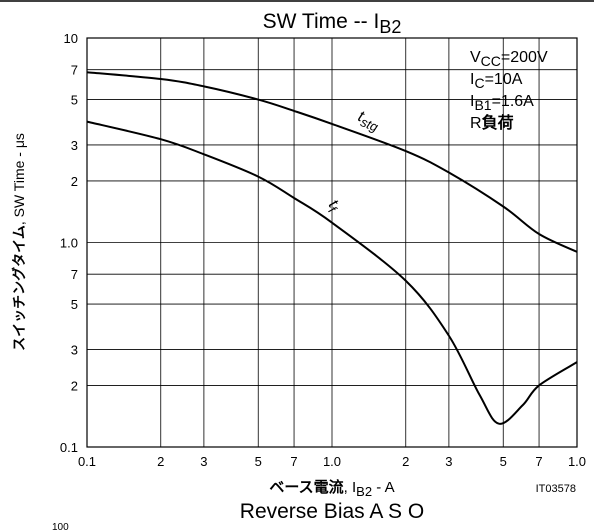 The width and height of the screenshot is (594, 530). What do you see at coordinates (479, 83) in the screenshot?
I see `condition-sub: C` at bounding box center [479, 83].